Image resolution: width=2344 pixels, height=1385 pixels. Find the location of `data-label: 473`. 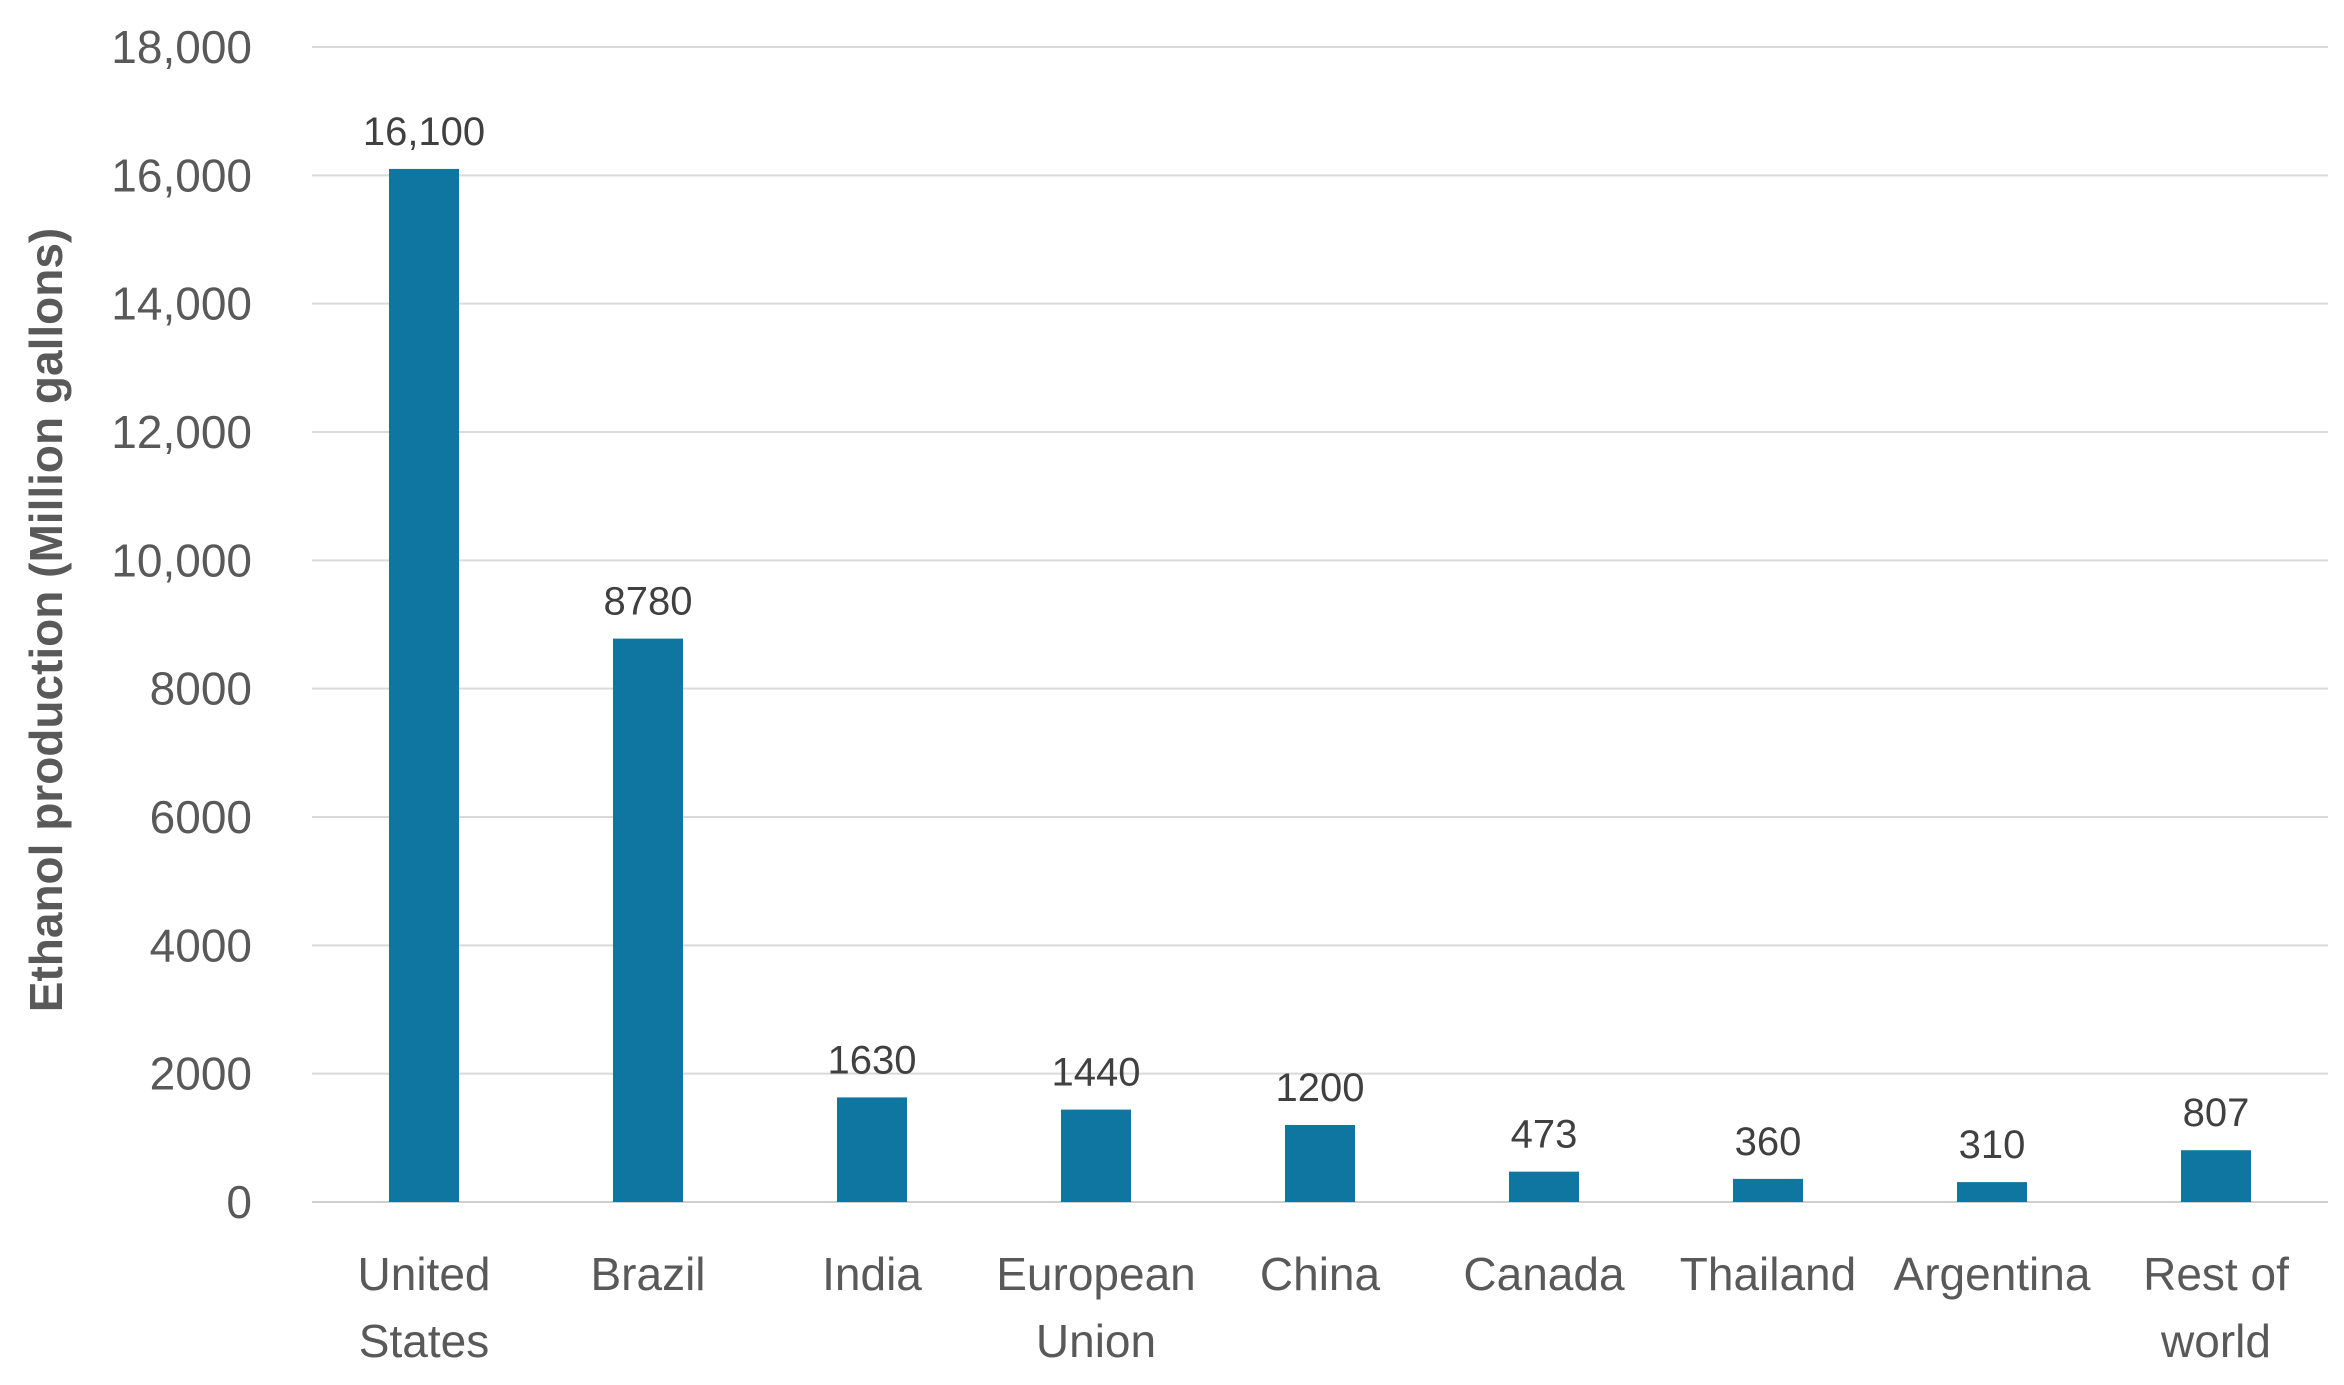

data-label: 473 is located at coordinates (1544, 1135).